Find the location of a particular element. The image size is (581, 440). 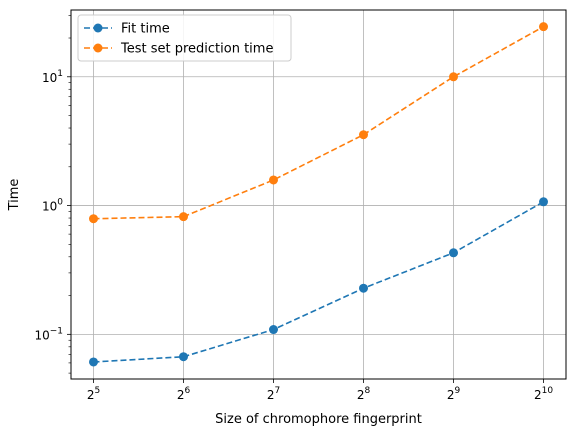

legend-label: Fit time is located at coordinates (145, 29).